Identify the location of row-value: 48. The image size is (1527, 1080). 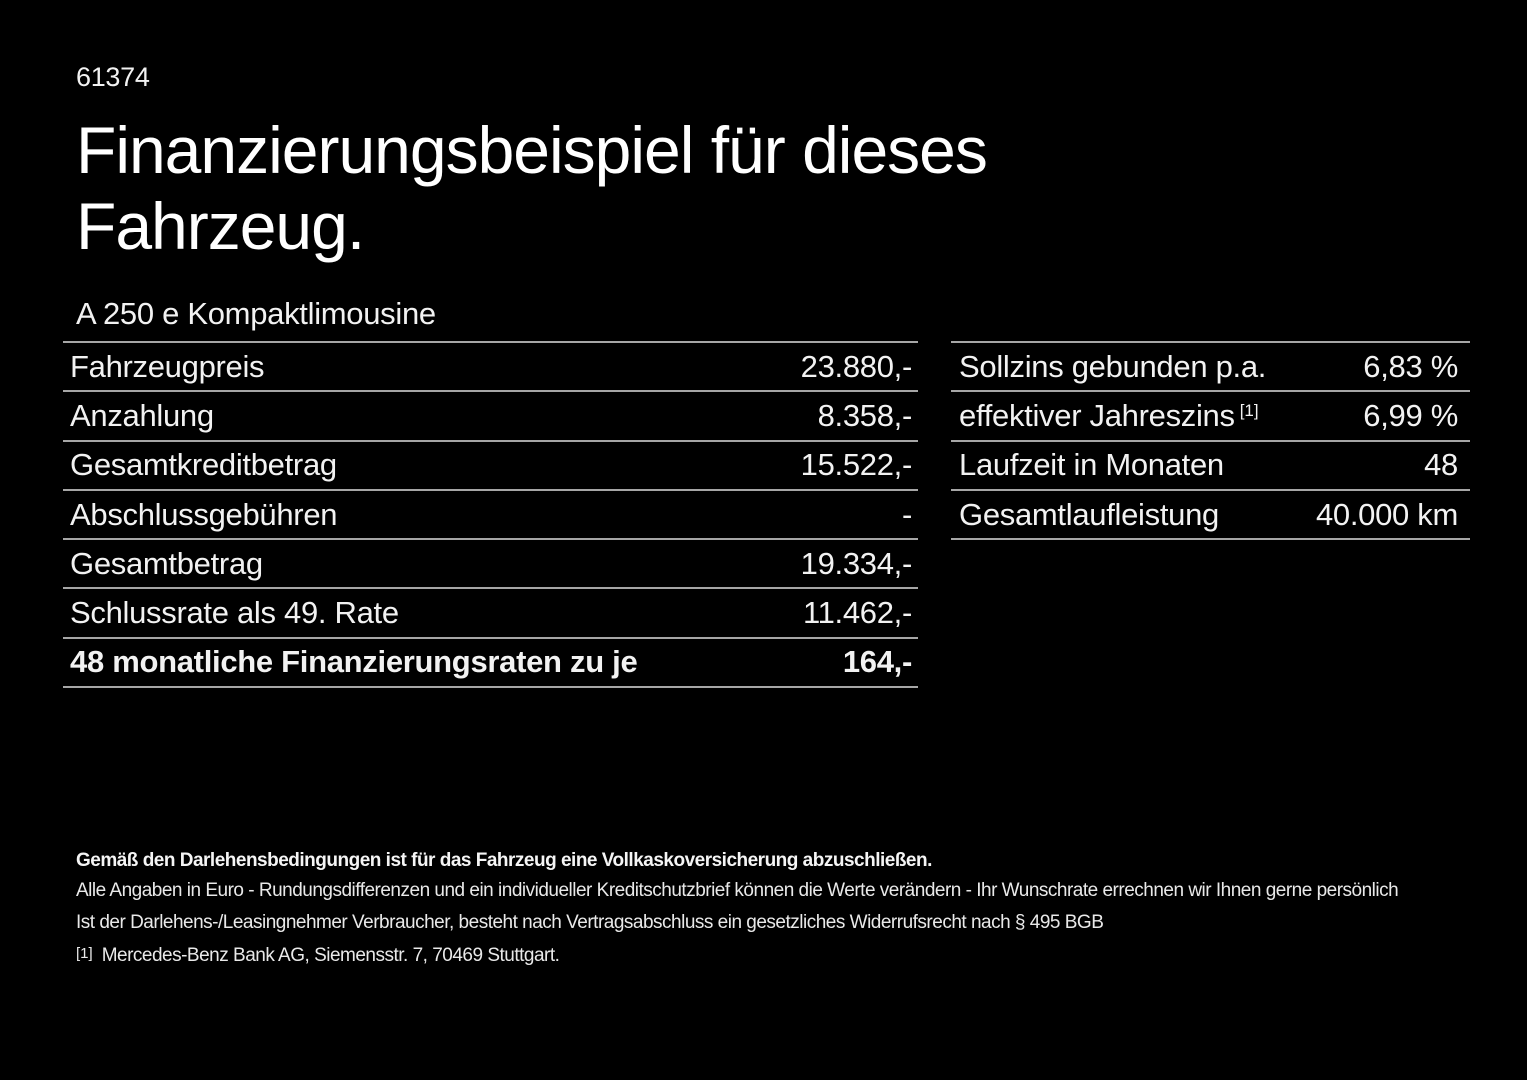
(1441, 465).